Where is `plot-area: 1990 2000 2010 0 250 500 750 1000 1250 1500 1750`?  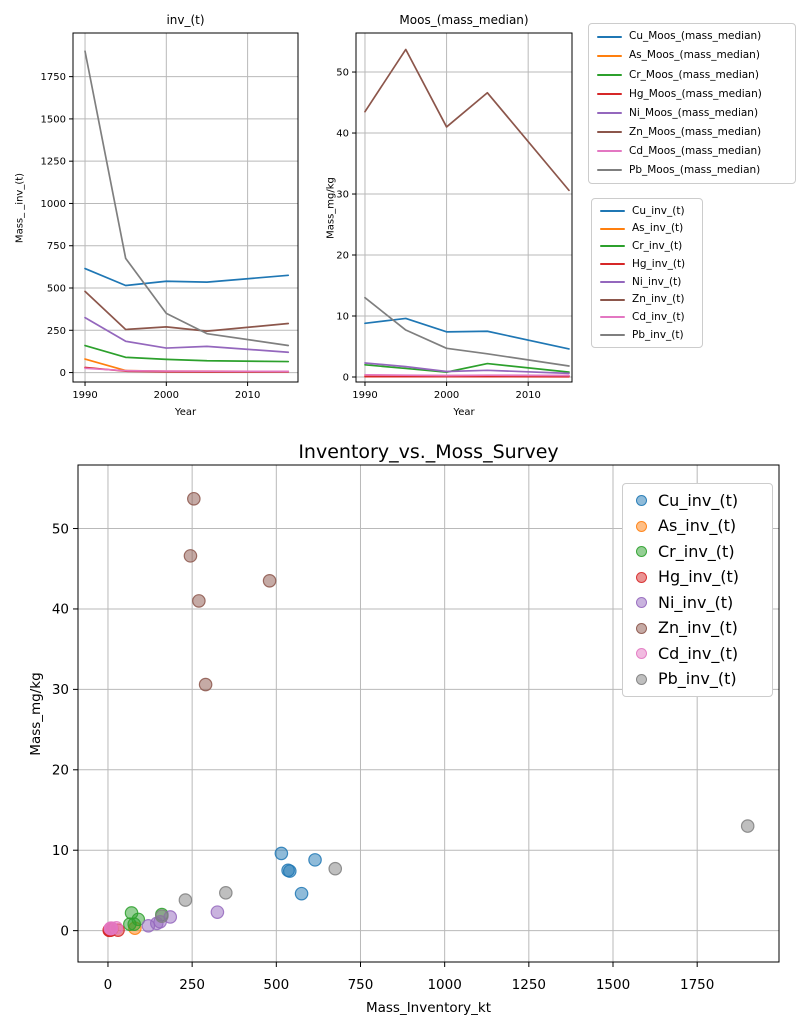 plot-area: 1990 2000 2010 0 250 500 750 1000 1250 1500 1750 is located at coordinates (170, 216).